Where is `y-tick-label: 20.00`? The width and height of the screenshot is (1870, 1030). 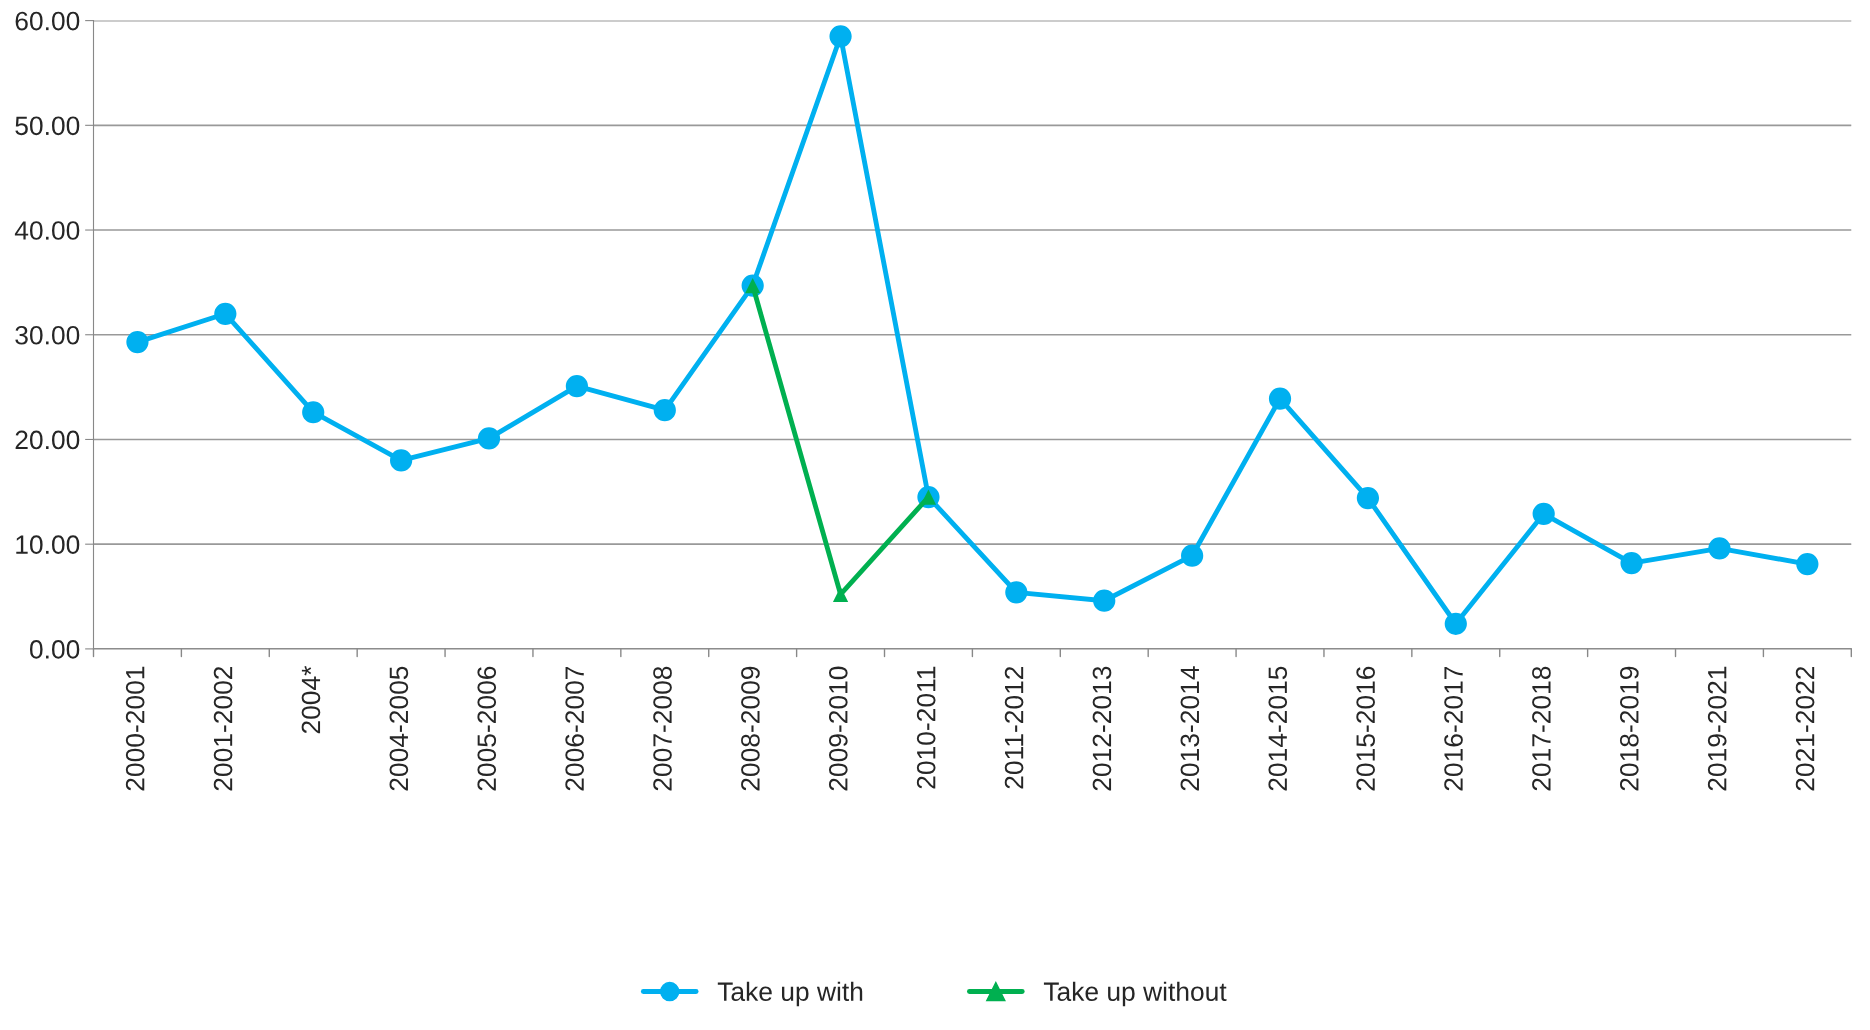 y-tick-label: 20.00 is located at coordinates (47, 440).